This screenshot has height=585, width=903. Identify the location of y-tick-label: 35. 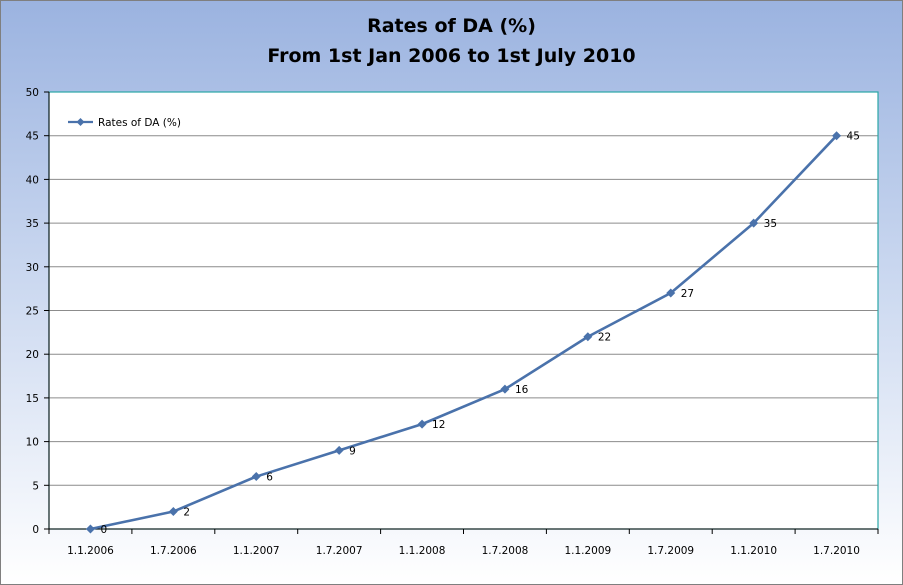
(32, 224).